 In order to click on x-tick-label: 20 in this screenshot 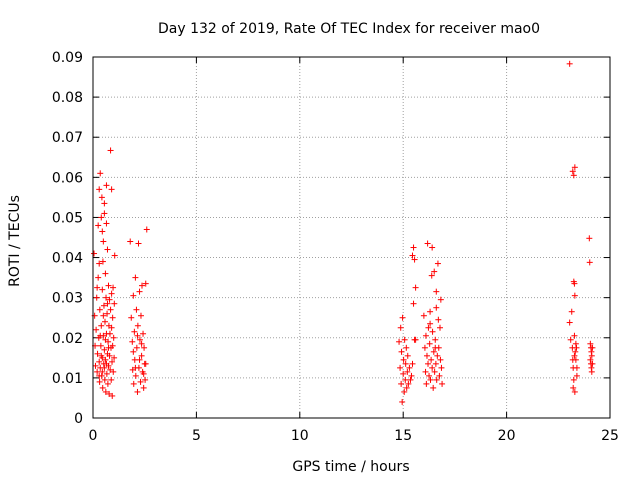, I will do `click(507, 436)`.